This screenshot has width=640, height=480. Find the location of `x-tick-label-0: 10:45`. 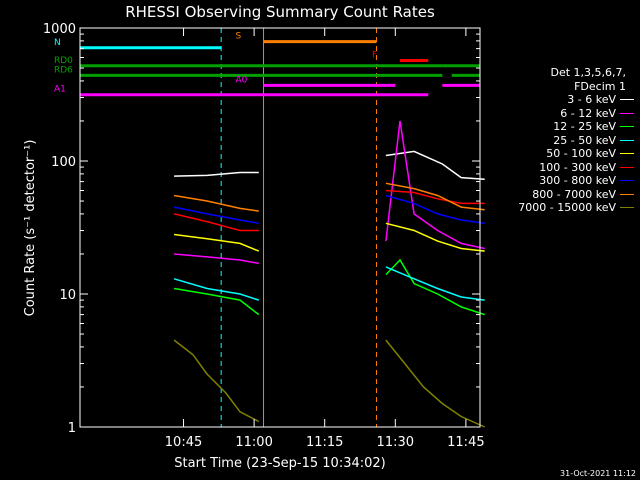

x-tick-label-0: 10:45 is located at coordinates (183, 442).